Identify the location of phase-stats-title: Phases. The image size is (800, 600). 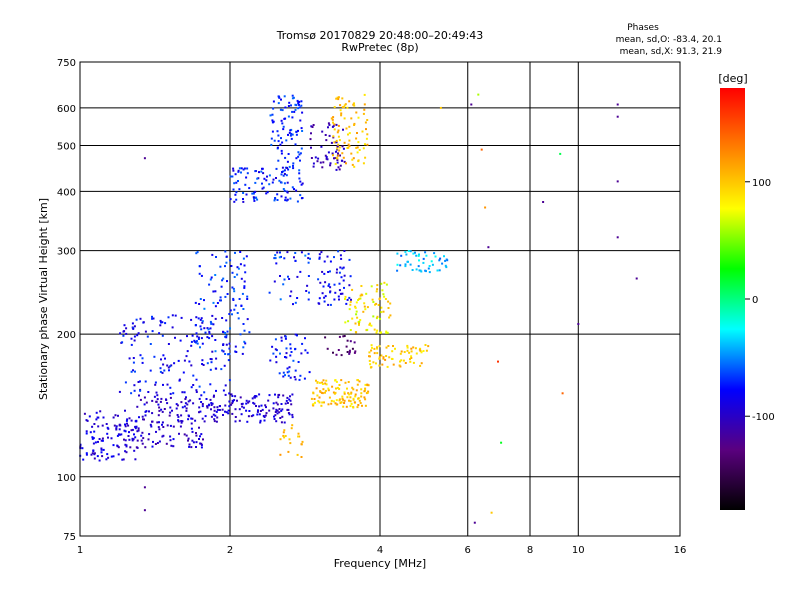
(643, 28).